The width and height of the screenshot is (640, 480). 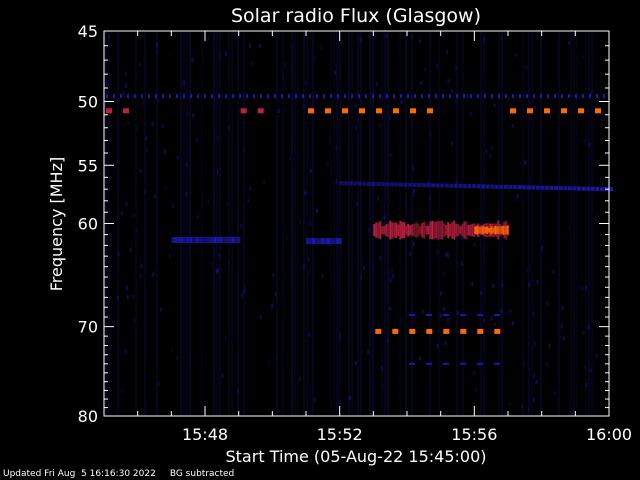 What do you see at coordinates (88, 31) in the screenshot?
I see `y-tick-label: 45` at bounding box center [88, 31].